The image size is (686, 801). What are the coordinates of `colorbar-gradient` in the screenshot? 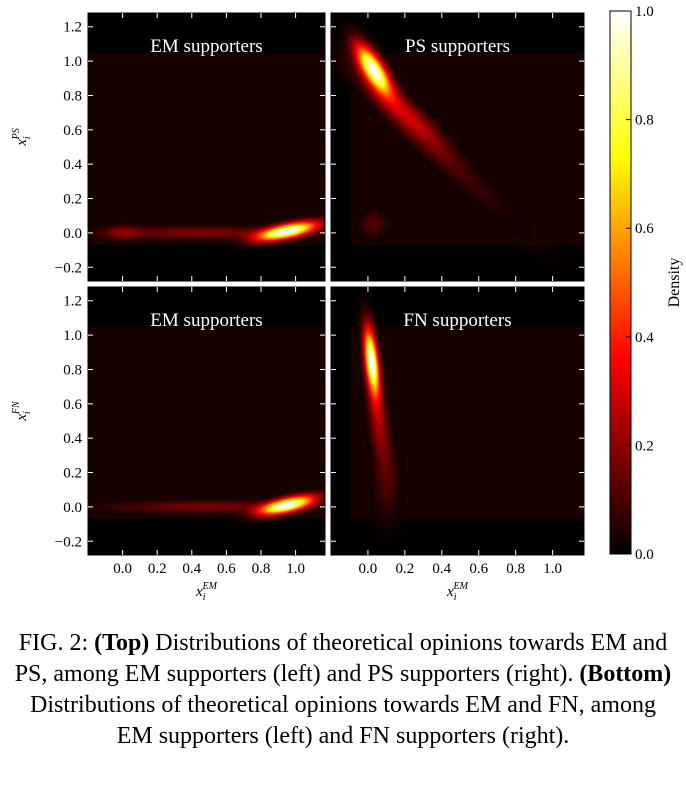 It's located at (620, 282).